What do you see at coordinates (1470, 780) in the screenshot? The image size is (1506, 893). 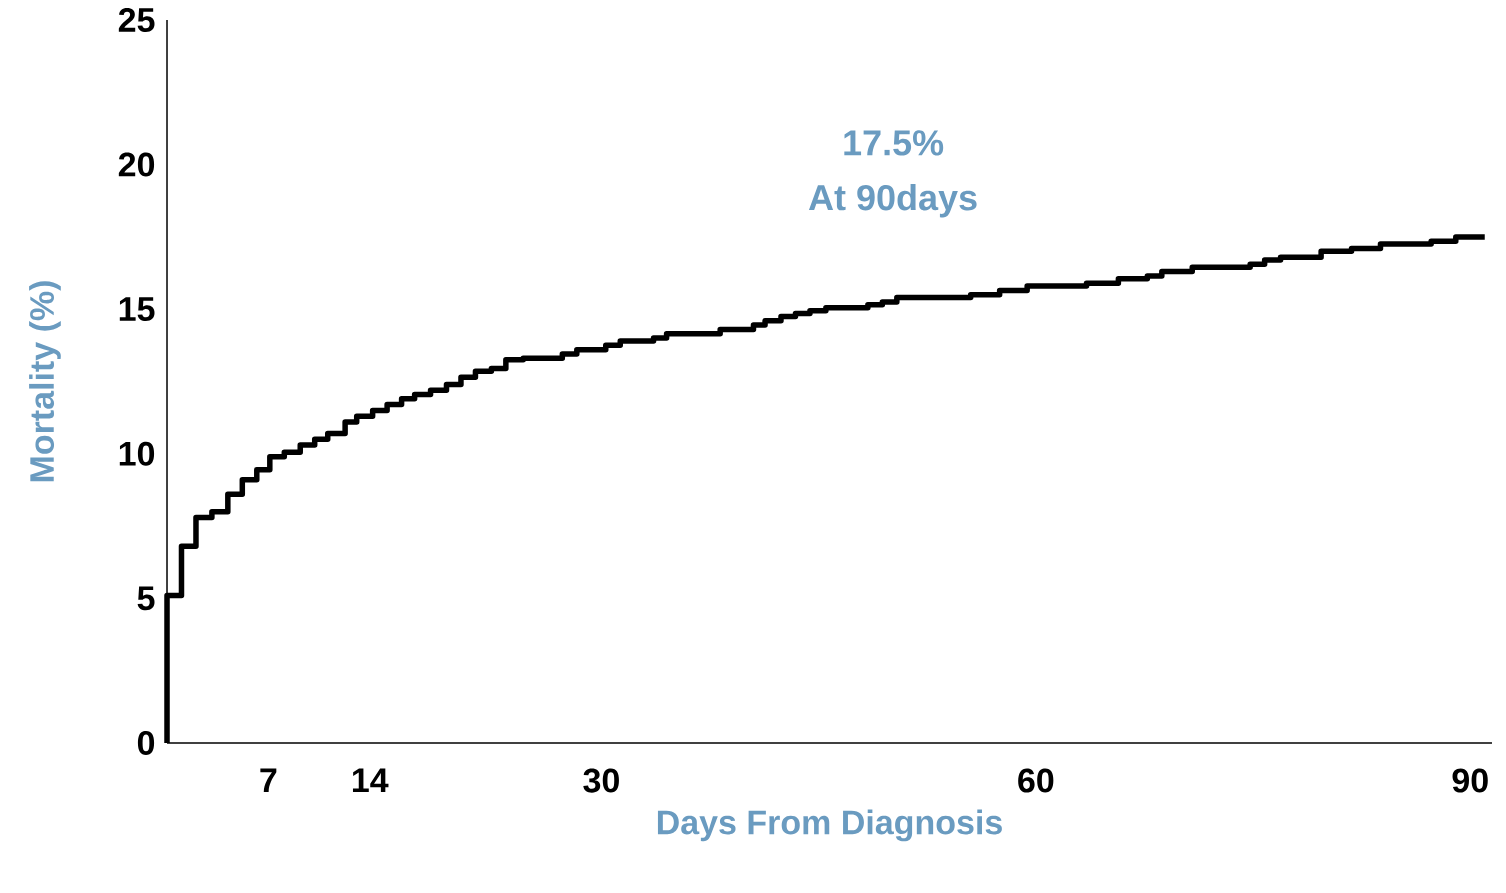 I see `x-tick-label: 90` at bounding box center [1470, 780].